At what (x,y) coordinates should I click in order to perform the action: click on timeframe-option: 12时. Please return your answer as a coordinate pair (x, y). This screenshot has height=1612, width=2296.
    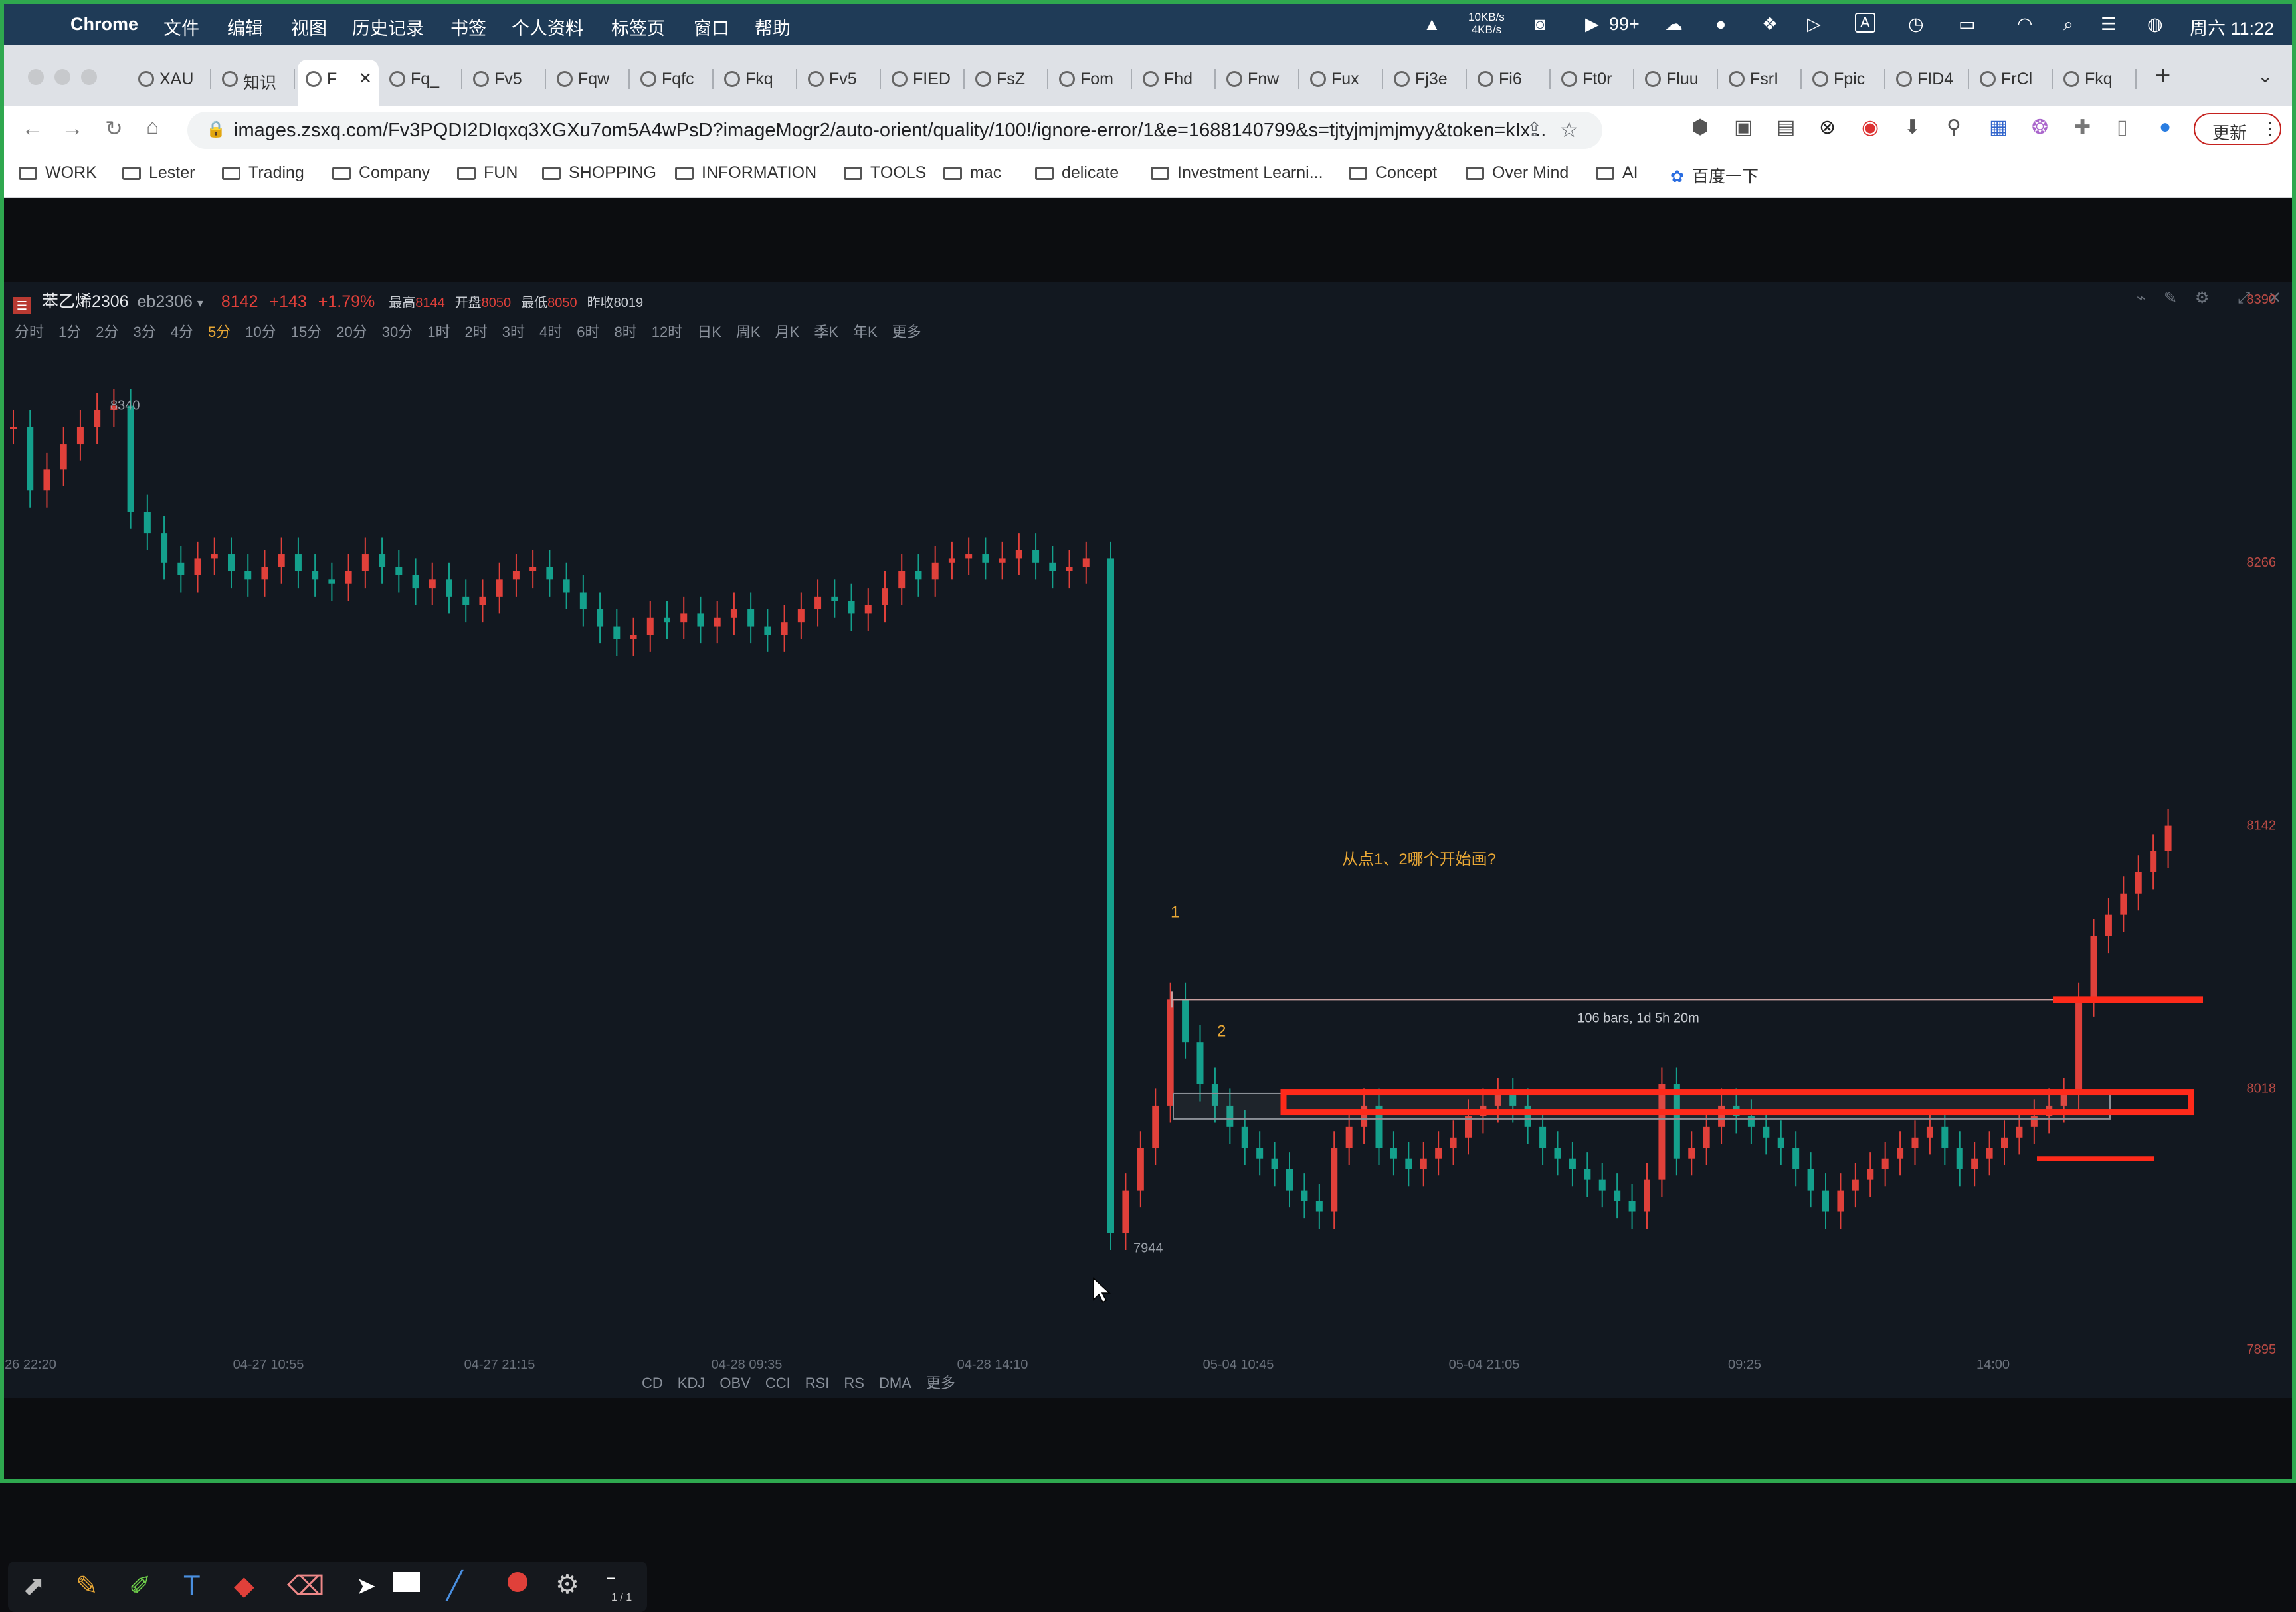
    Looking at the image, I should click on (667, 332).